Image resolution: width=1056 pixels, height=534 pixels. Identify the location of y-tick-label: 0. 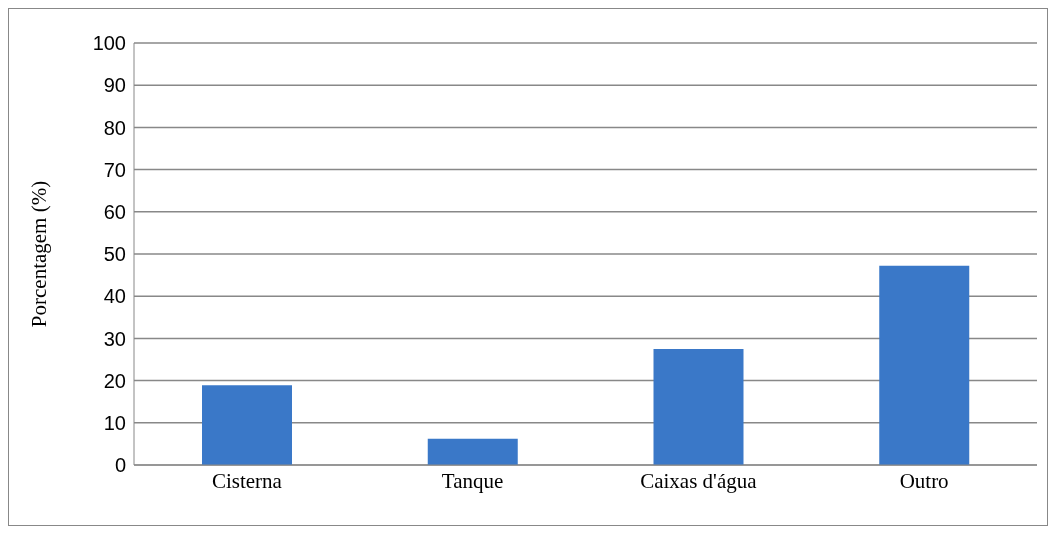
(120, 465).